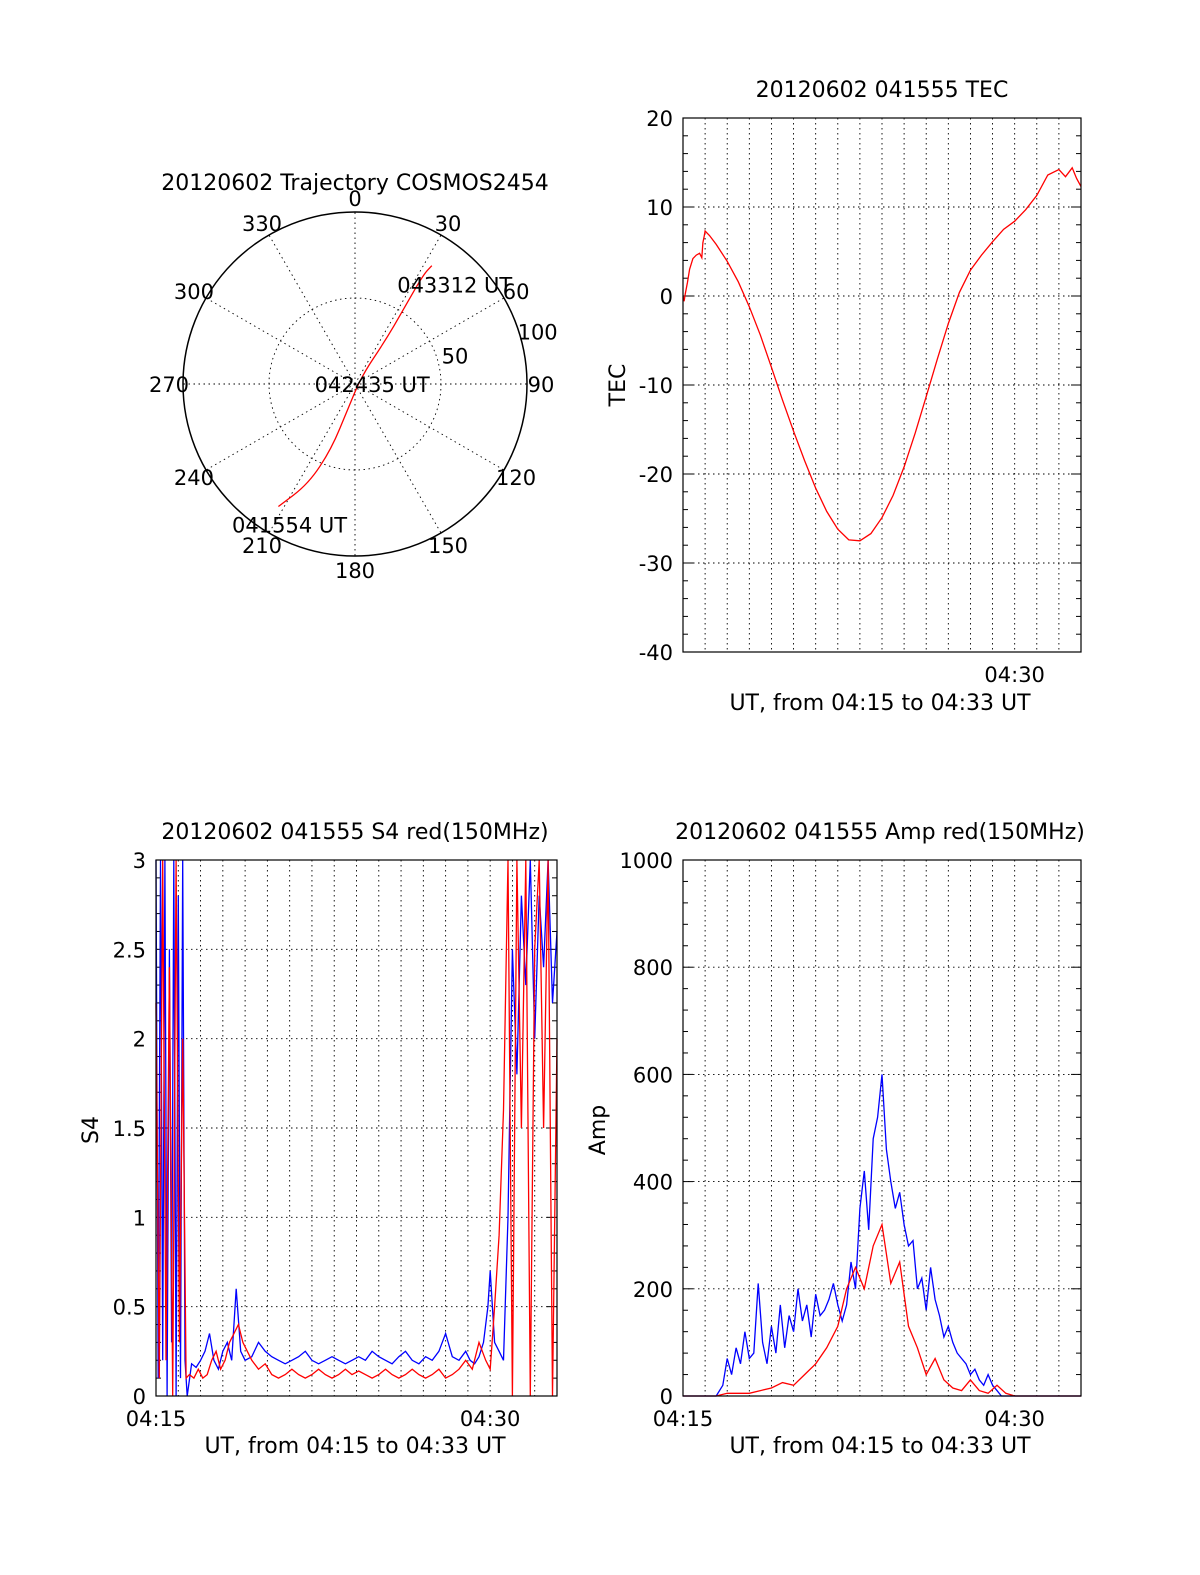  Describe the element at coordinates (880, 1446) in the screenshot. I see `amp-xlabel: UT, from 04:15 to 04:33 UT` at that location.